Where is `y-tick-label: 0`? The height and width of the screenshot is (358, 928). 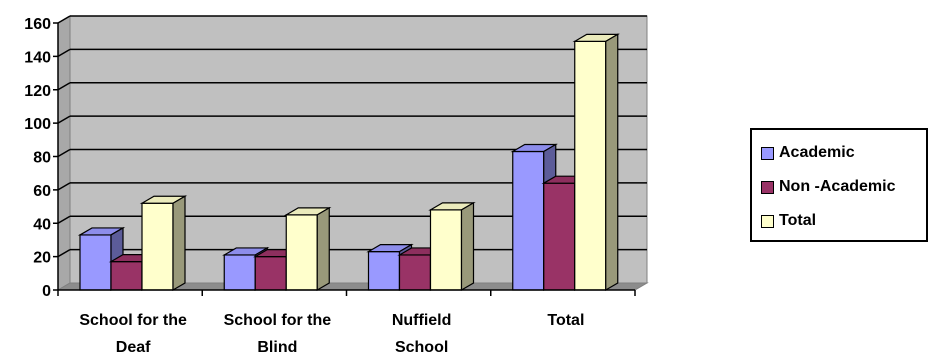 y-tick-label: 0 is located at coordinates (46, 291).